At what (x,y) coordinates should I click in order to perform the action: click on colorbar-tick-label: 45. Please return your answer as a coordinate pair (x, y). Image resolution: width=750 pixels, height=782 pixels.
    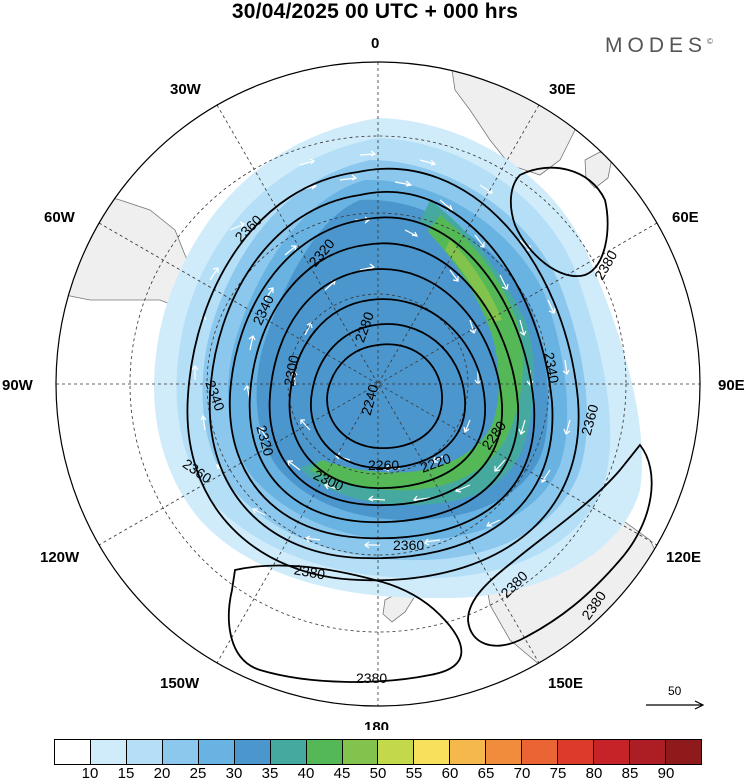
    Looking at the image, I should click on (342, 773).